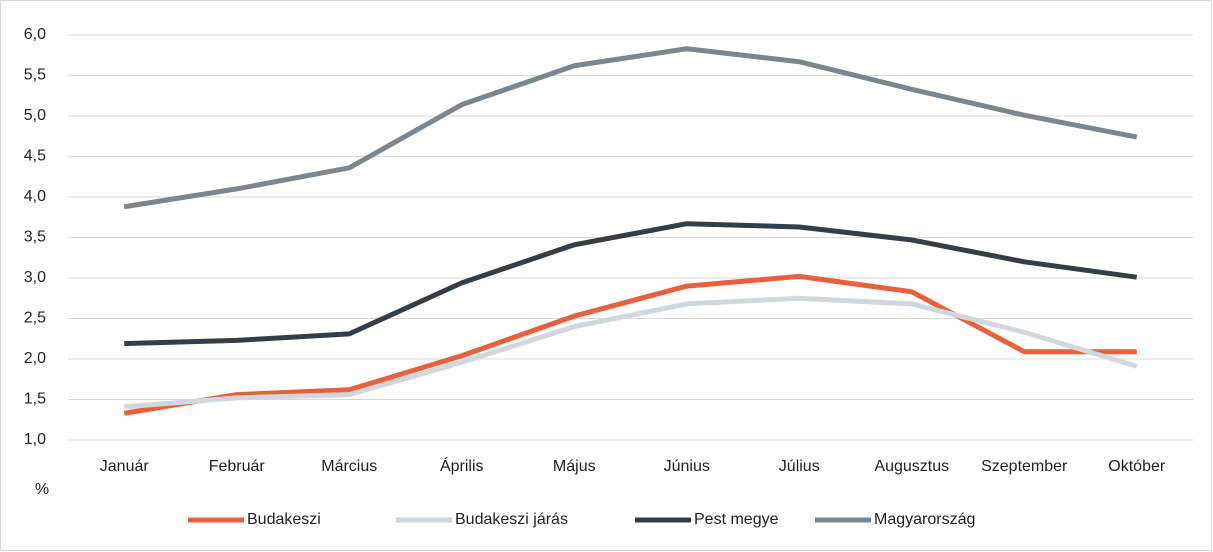 The image size is (1213, 552). What do you see at coordinates (349, 466) in the screenshot?
I see `x-tick-label: Március` at bounding box center [349, 466].